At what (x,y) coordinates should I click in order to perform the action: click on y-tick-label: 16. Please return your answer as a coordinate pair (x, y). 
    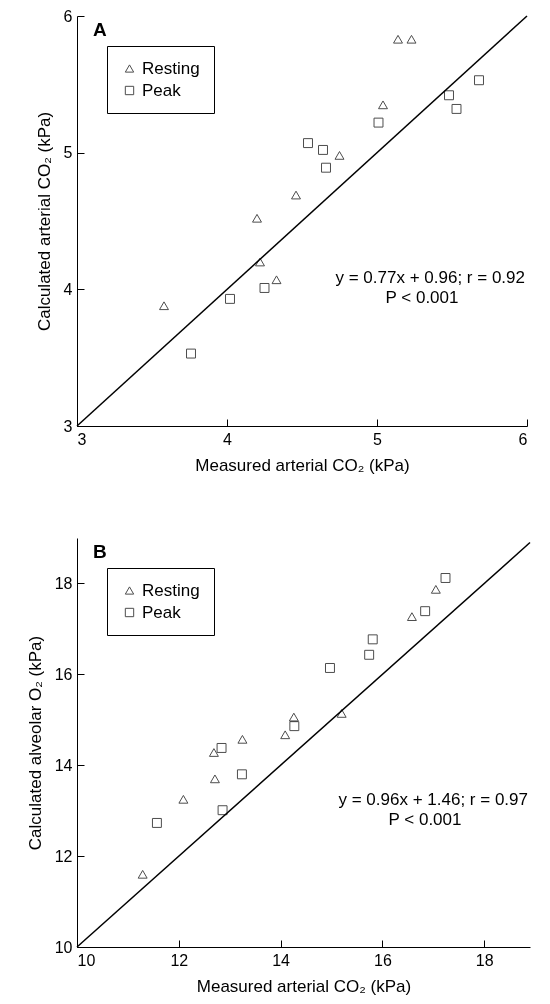
    Looking at the image, I should click on (63, 674).